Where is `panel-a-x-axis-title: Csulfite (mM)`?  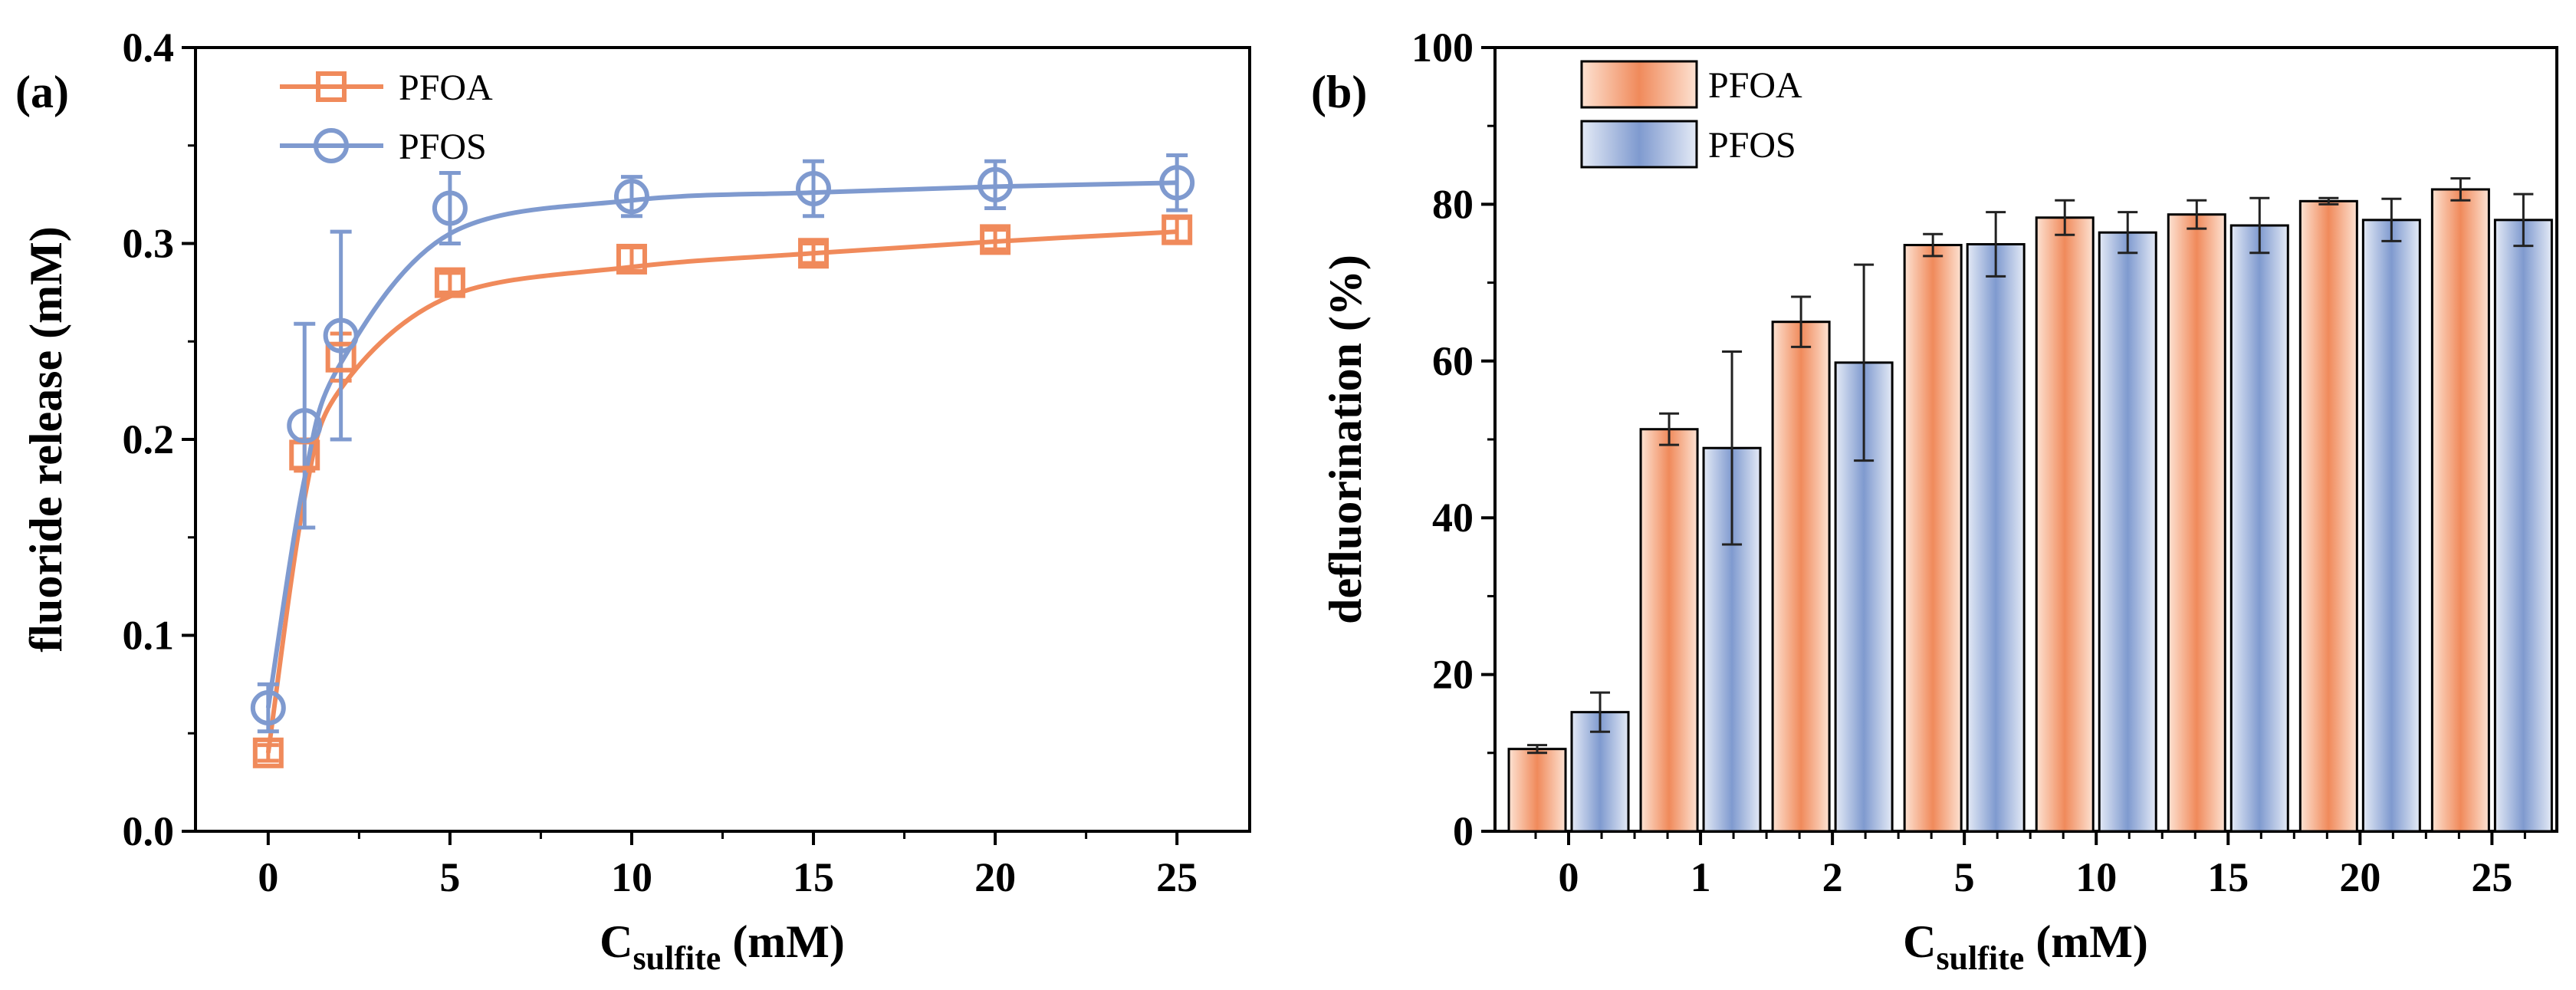 panel-a-x-axis-title: Csulfite (mM) is located at coordinates (723, 946).